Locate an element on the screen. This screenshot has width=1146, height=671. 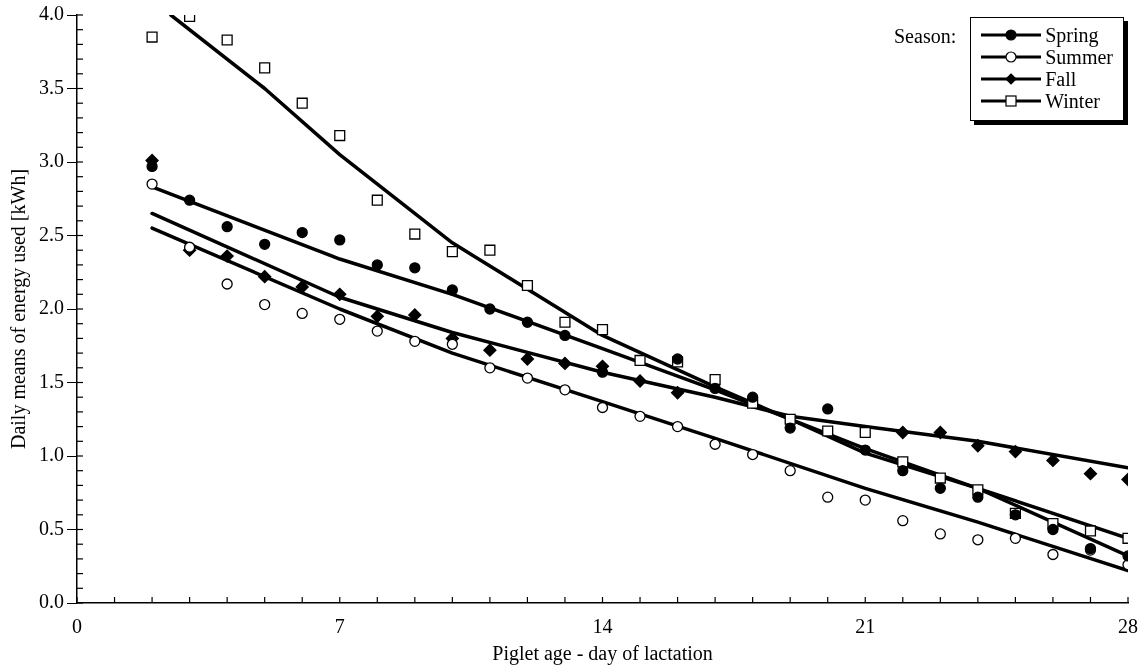
x-axis-title: Piglet age - day of lactation is located at coordinates (602, 654).